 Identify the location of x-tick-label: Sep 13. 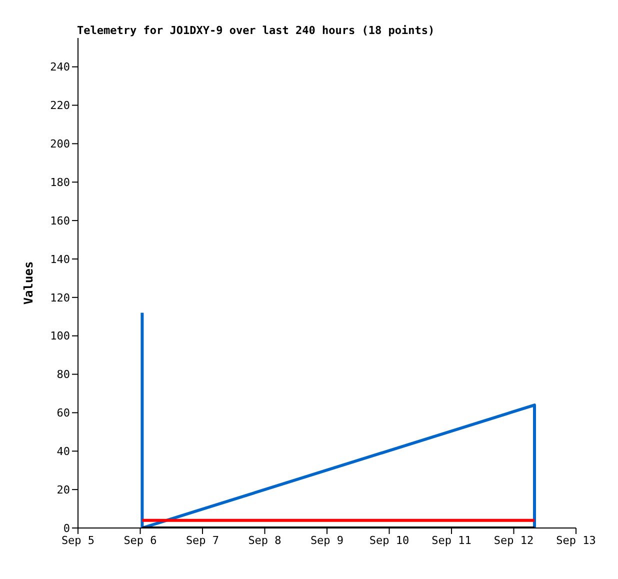
(576, 540).